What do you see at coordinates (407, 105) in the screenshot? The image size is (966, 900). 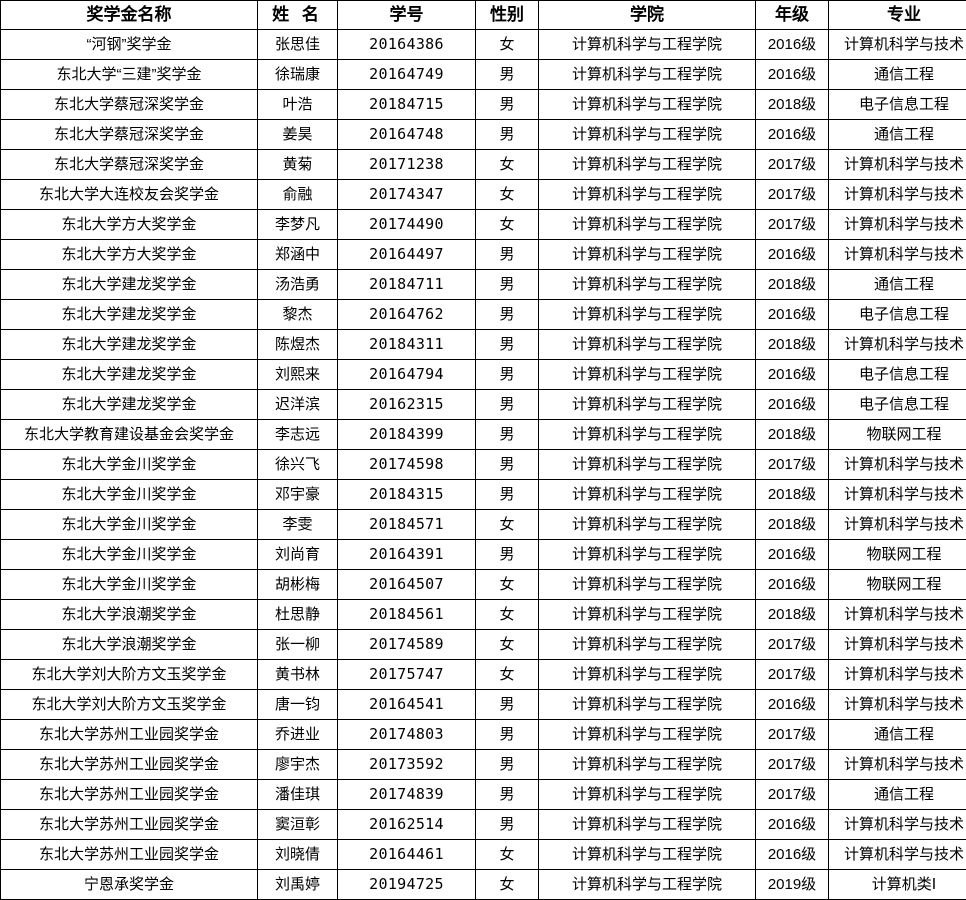 I see `cell-student-id: 20184715` at bounding box center [407, 105].